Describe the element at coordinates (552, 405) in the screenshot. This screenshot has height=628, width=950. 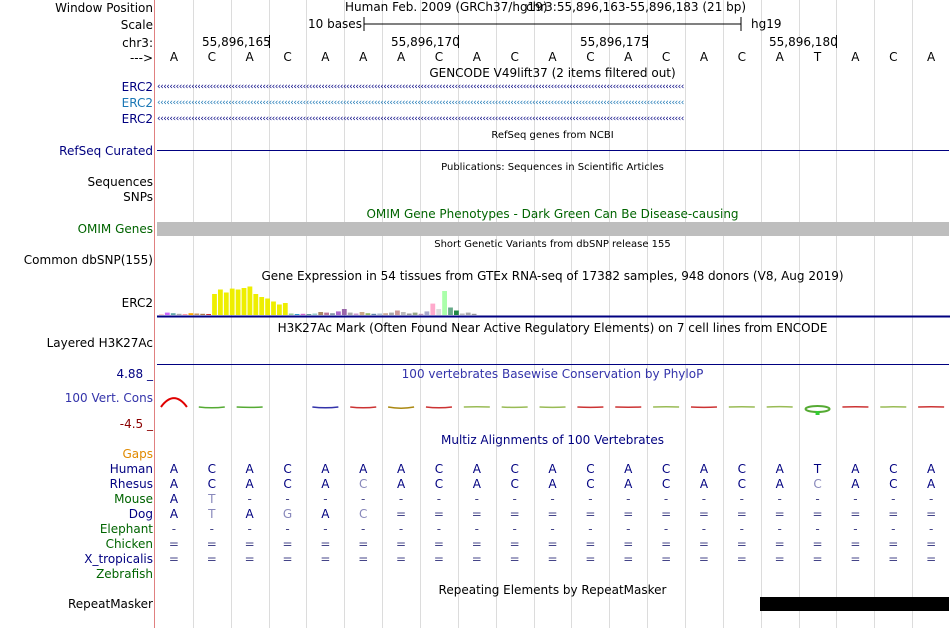
I see `conservation-plot` at that location.